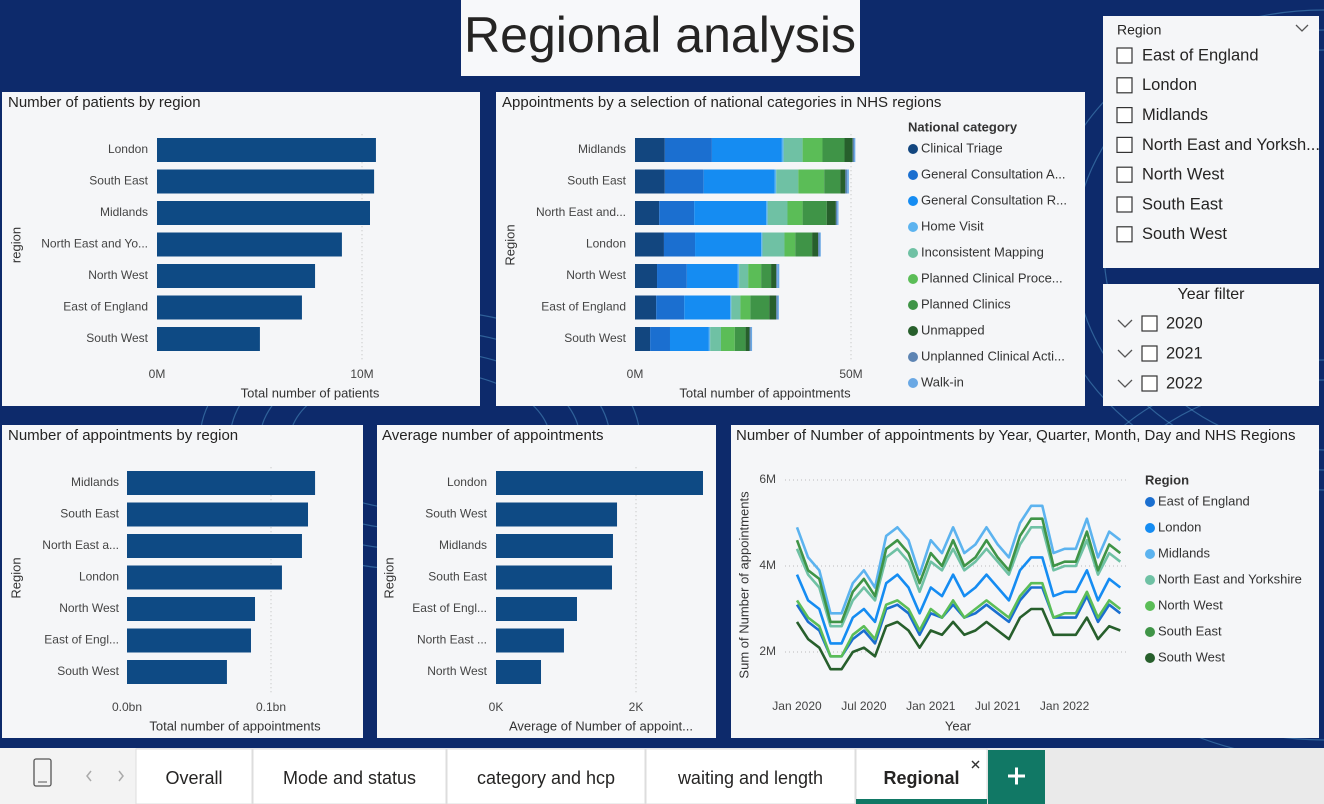 The image size is (1324, 804). What do you see at coordinates (496, 707) in the screenshot?
I see `x-tick-label: 0K` at bounding box center [496, 707].